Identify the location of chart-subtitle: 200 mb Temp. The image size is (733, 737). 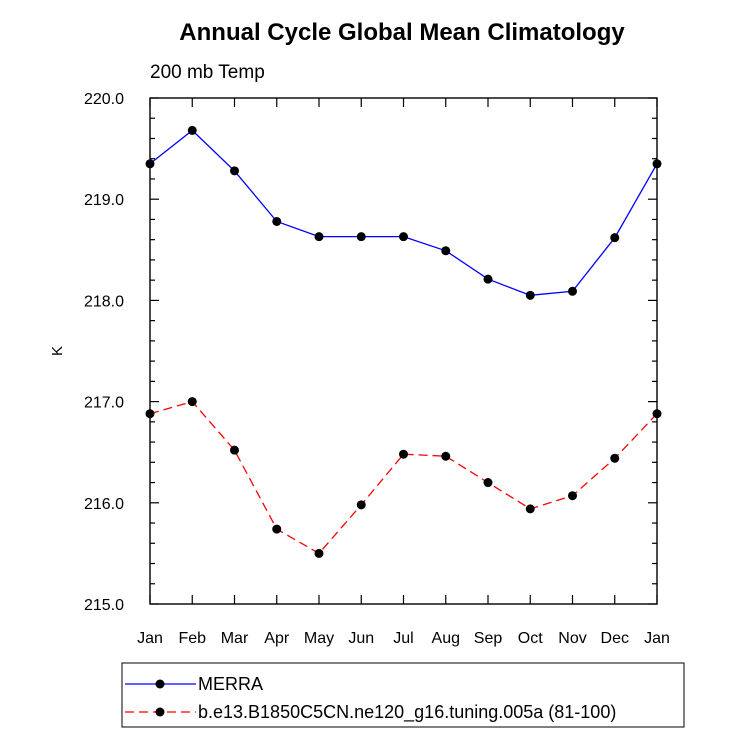
(207, 72).